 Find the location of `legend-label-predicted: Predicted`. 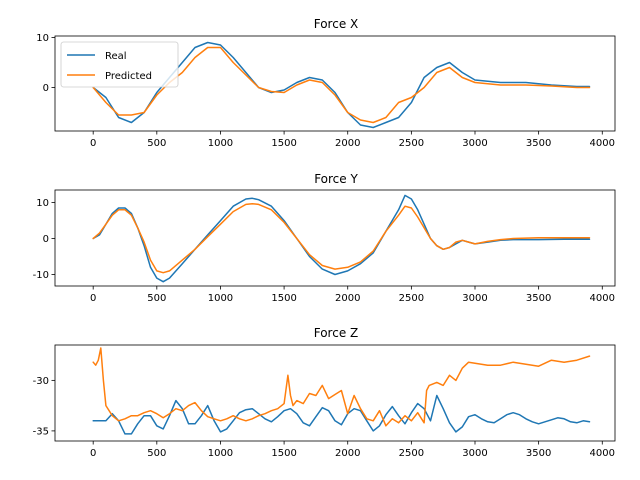

legend-label-predicted: Predicted is located at coordinates (128, 76).